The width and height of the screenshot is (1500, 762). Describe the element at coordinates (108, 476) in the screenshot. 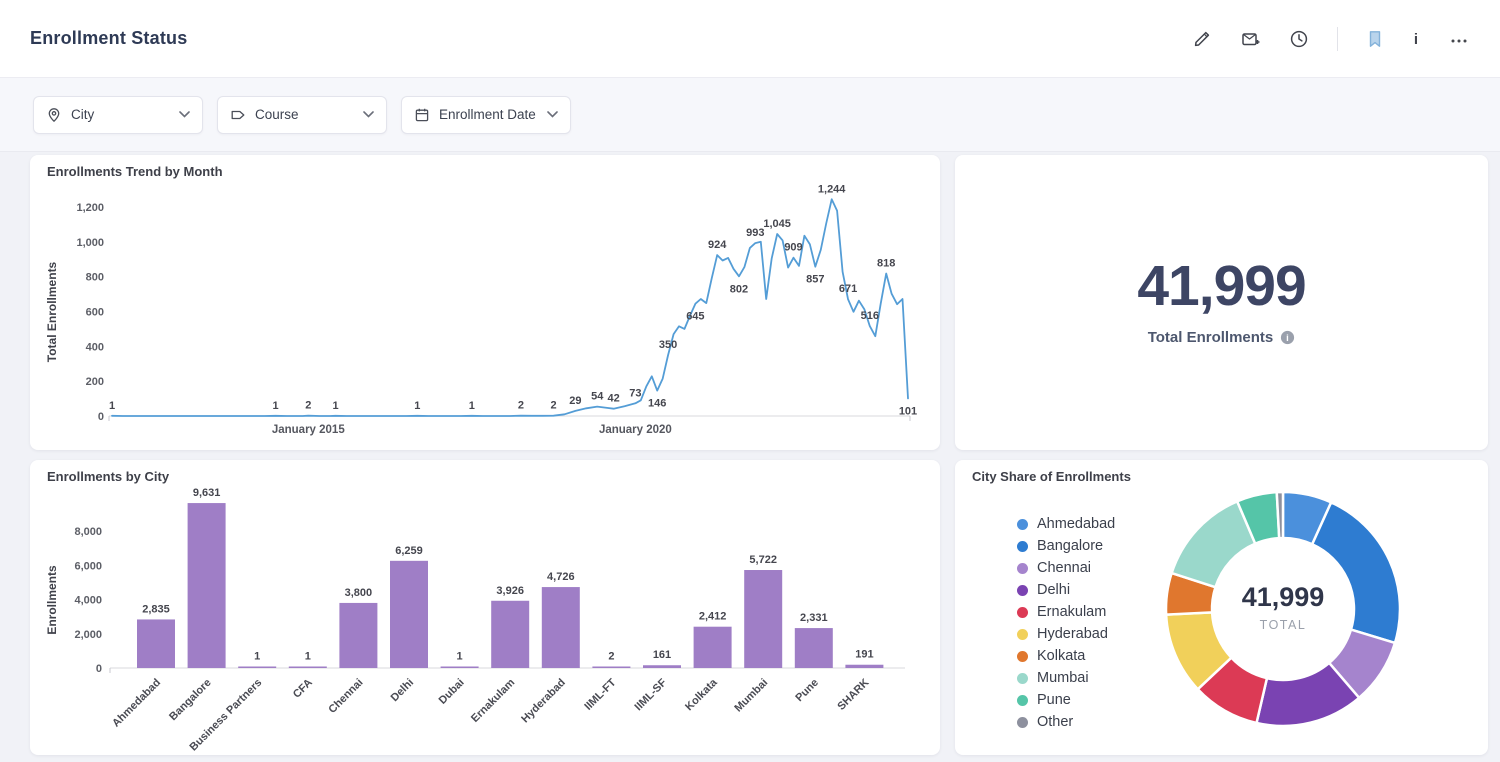

I see `bar-chart-title: Enrollments by City` at that location.